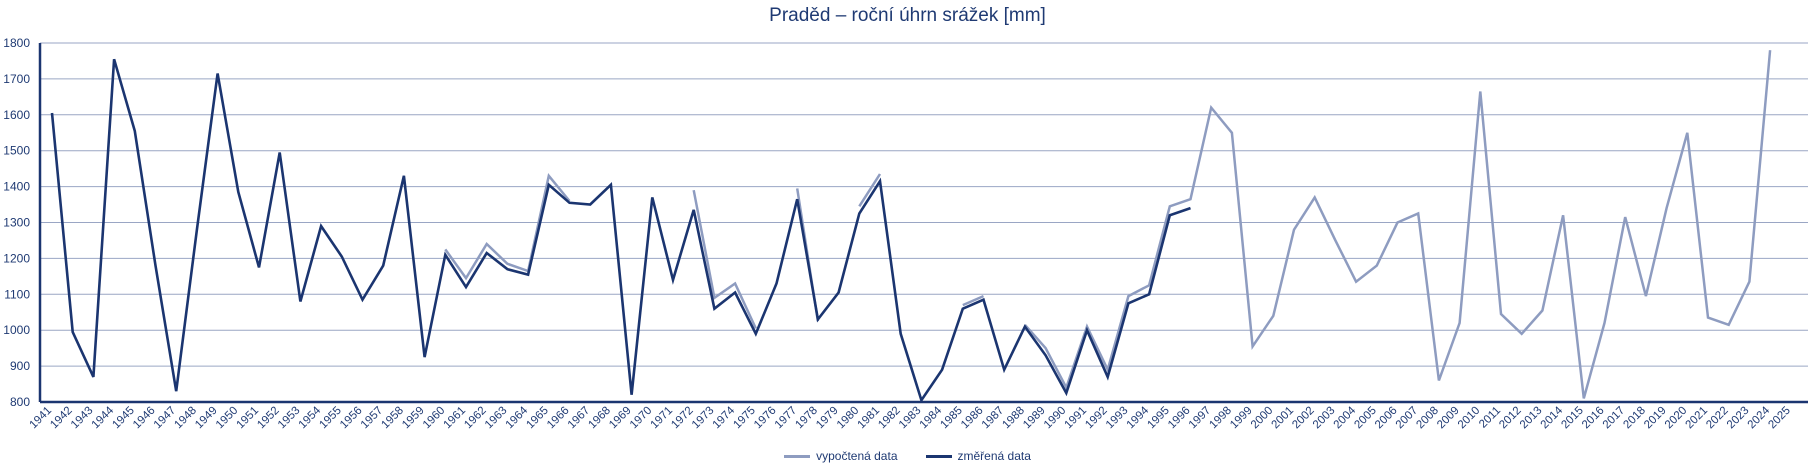 This screenshot has height=471, width=1815. I want to click on y-tick-label: 1100, so click(17, 294).